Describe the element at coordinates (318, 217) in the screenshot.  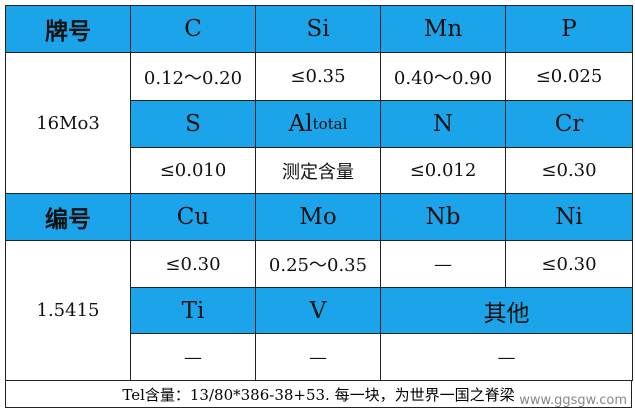
I see `header-cell: Mo` at that location.